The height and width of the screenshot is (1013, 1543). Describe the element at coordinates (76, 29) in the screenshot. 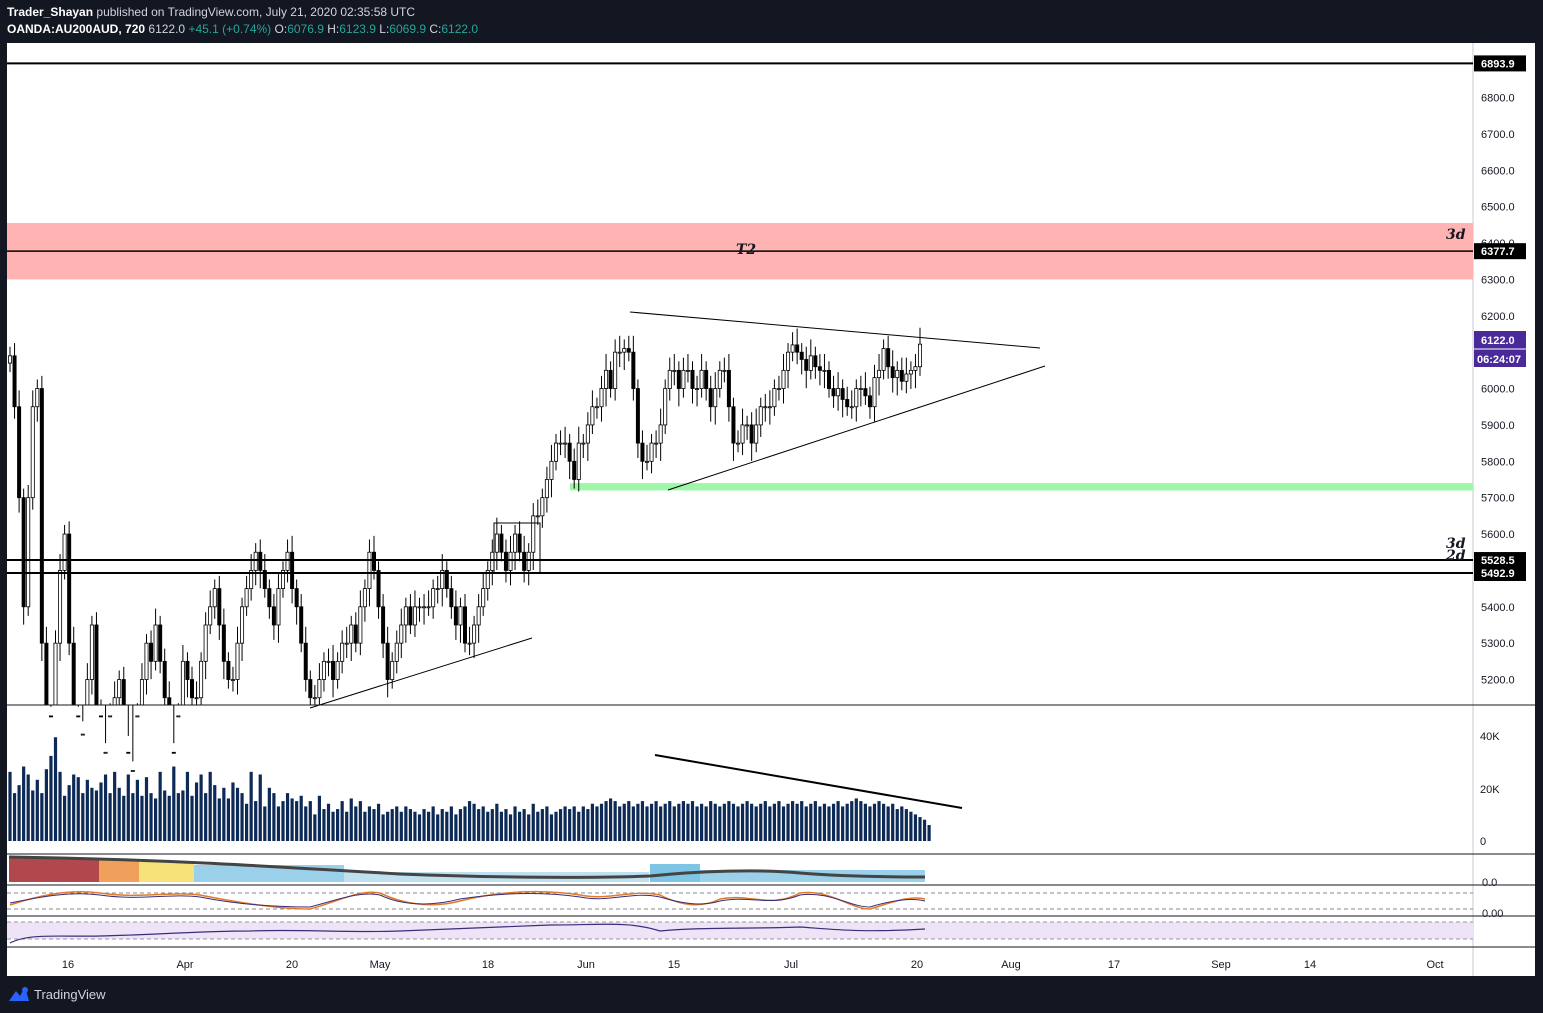

I see `symbol-label: OANDA:AU200AUD, 720` at that location.